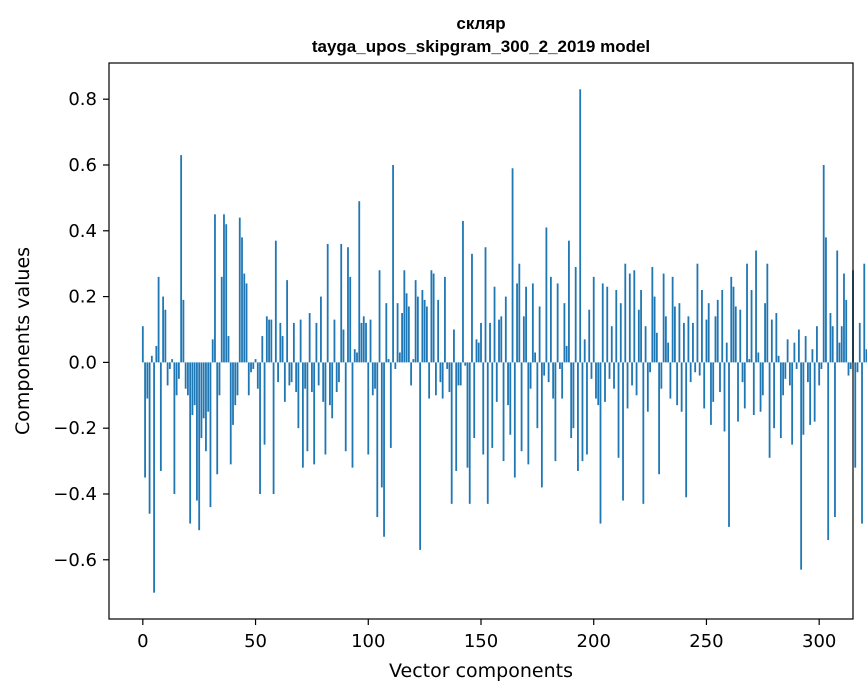  I want to click on y-tick-label: 0.4, so click(82, 231).